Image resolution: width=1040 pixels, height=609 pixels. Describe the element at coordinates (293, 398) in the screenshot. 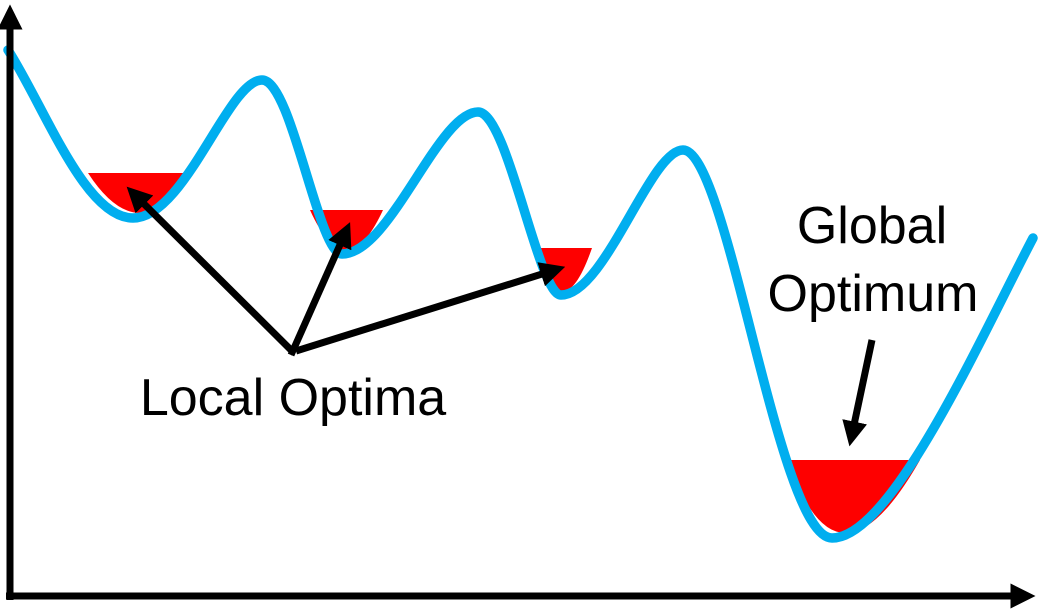

I see `local-optima-label: Local Optima` at that location.